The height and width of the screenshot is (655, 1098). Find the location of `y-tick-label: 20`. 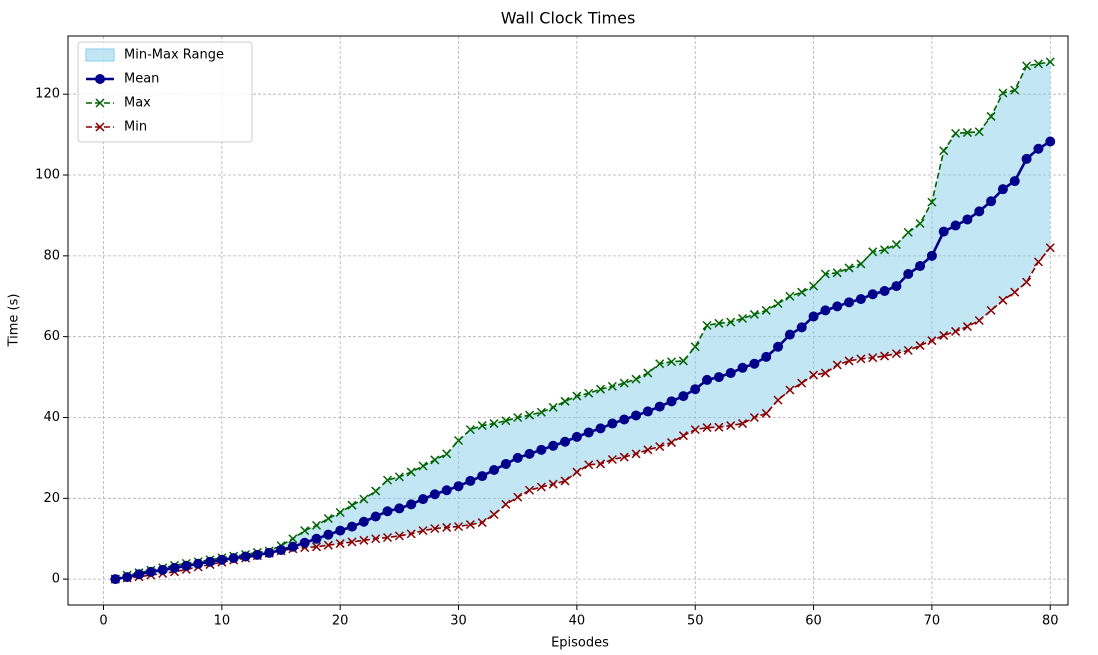

y-tick-label: 20 is located at coordinates (51, 498).